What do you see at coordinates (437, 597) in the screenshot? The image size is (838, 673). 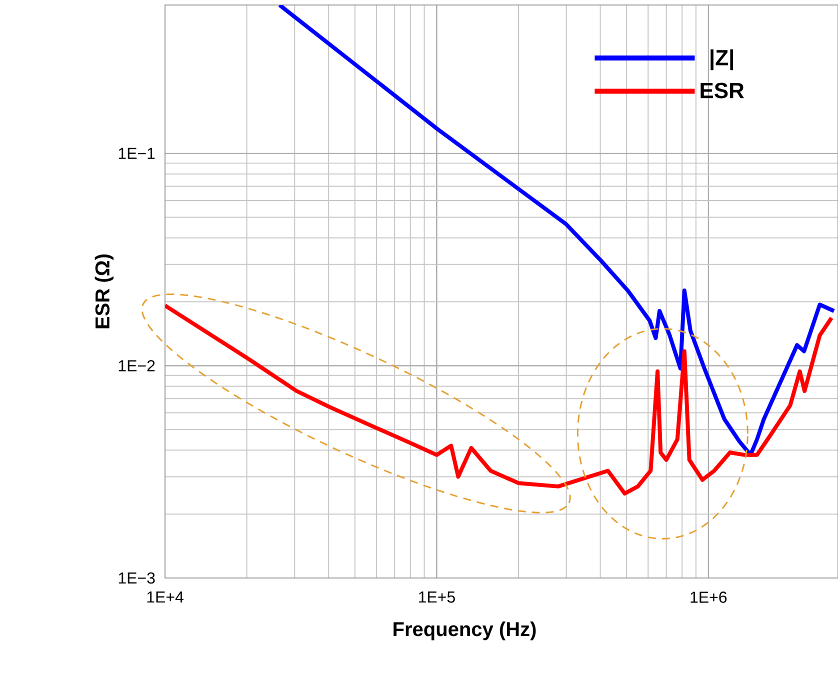 I see `x-tick-label: 1E+5` at bounding box center [437, 597].